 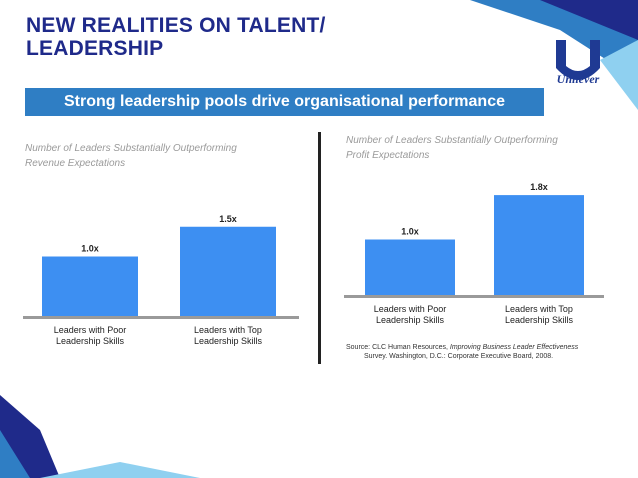 I want to click on right-chart-title-line2: Profit Expectations, so click(x=388, y=155).